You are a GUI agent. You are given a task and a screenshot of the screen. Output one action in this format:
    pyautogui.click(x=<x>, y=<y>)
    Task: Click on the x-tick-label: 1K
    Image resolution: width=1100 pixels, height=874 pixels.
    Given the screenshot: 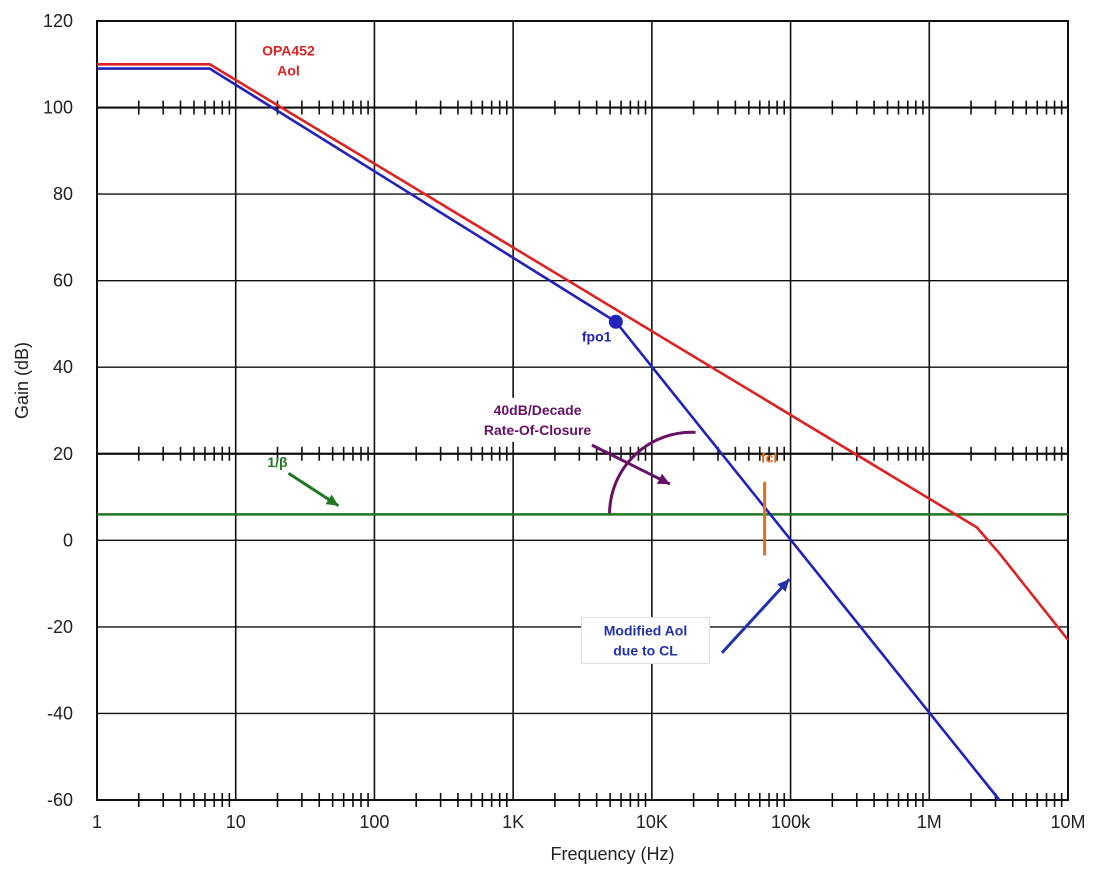 What is the action you would take?
    pyautogui.click(x=513, y=822)
    